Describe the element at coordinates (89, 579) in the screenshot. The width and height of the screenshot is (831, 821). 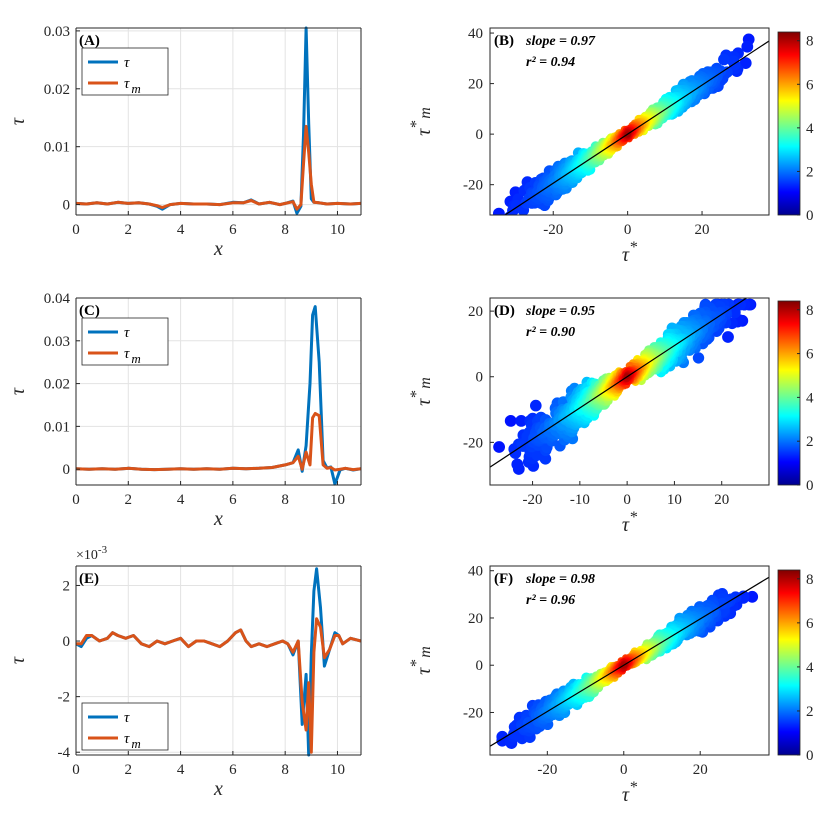
I see `panel-label: (E)` at that location.